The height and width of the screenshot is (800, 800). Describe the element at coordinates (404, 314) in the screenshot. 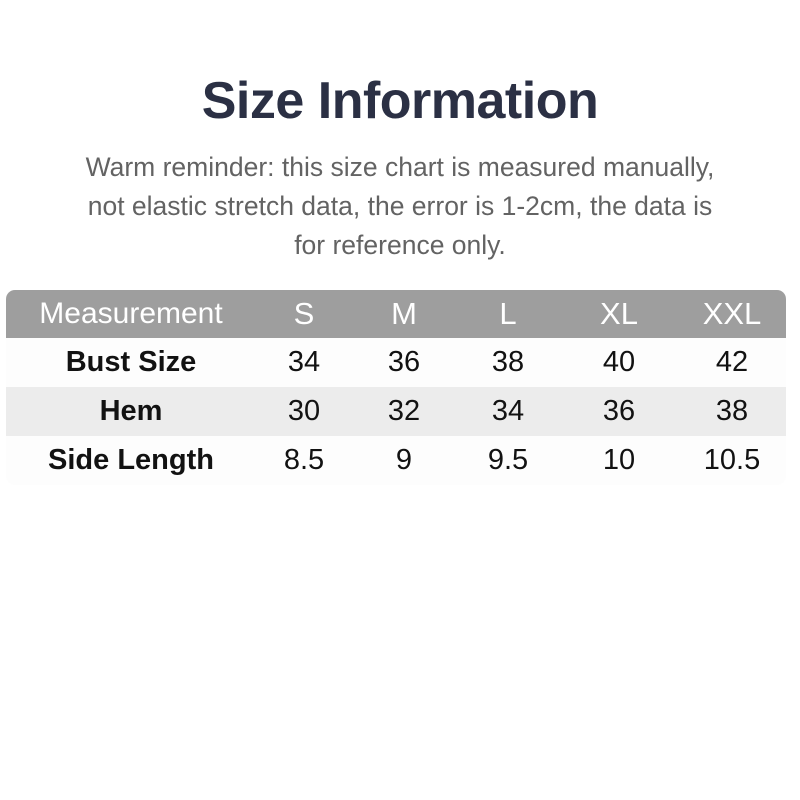

I see `column-header-m: M` at that location.